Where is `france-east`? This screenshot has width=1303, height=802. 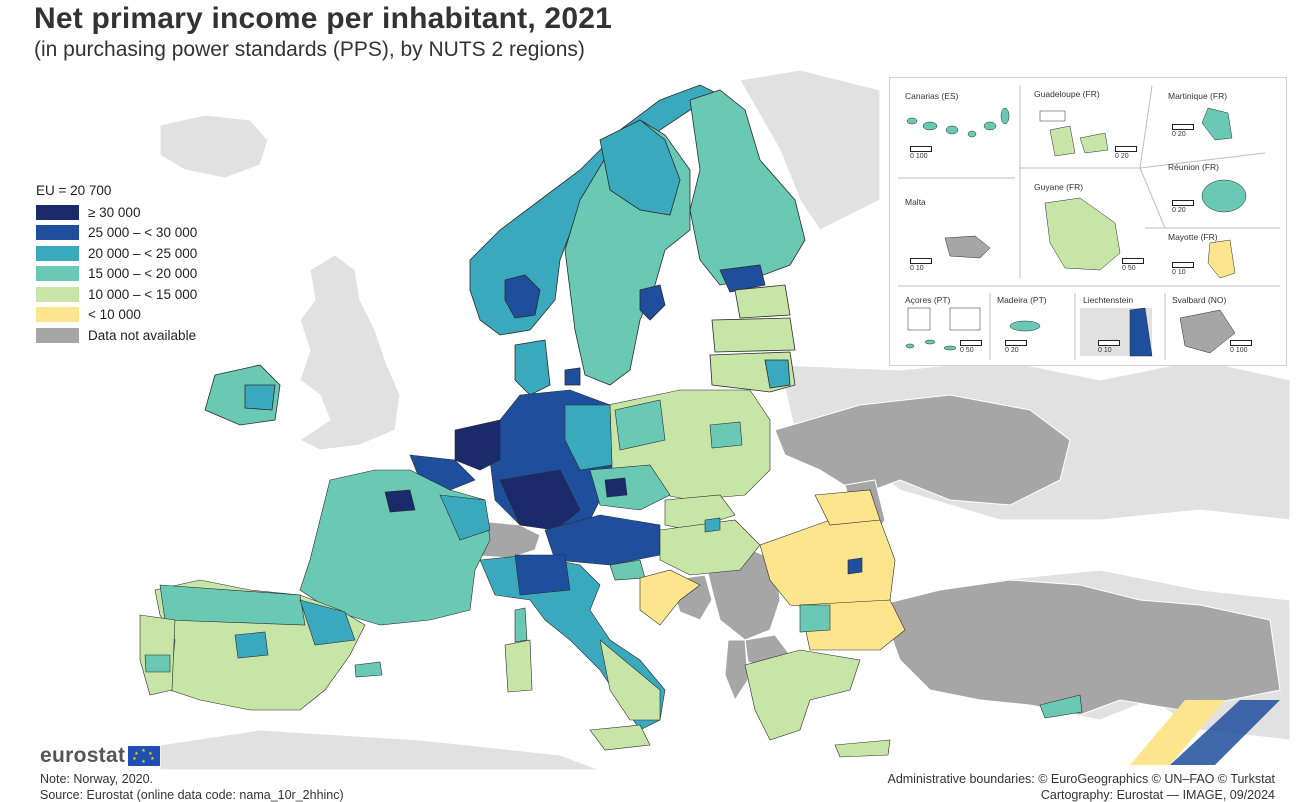
france-east is located at coordinates (465, 517).